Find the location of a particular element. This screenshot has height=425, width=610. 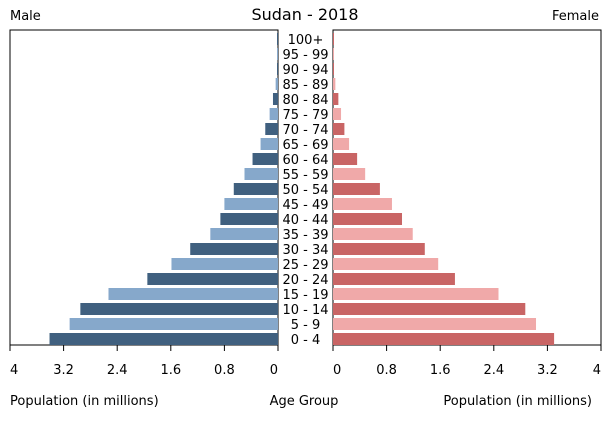

age-group-label-19: 5 - 9 is located at coordinates (306, 325).